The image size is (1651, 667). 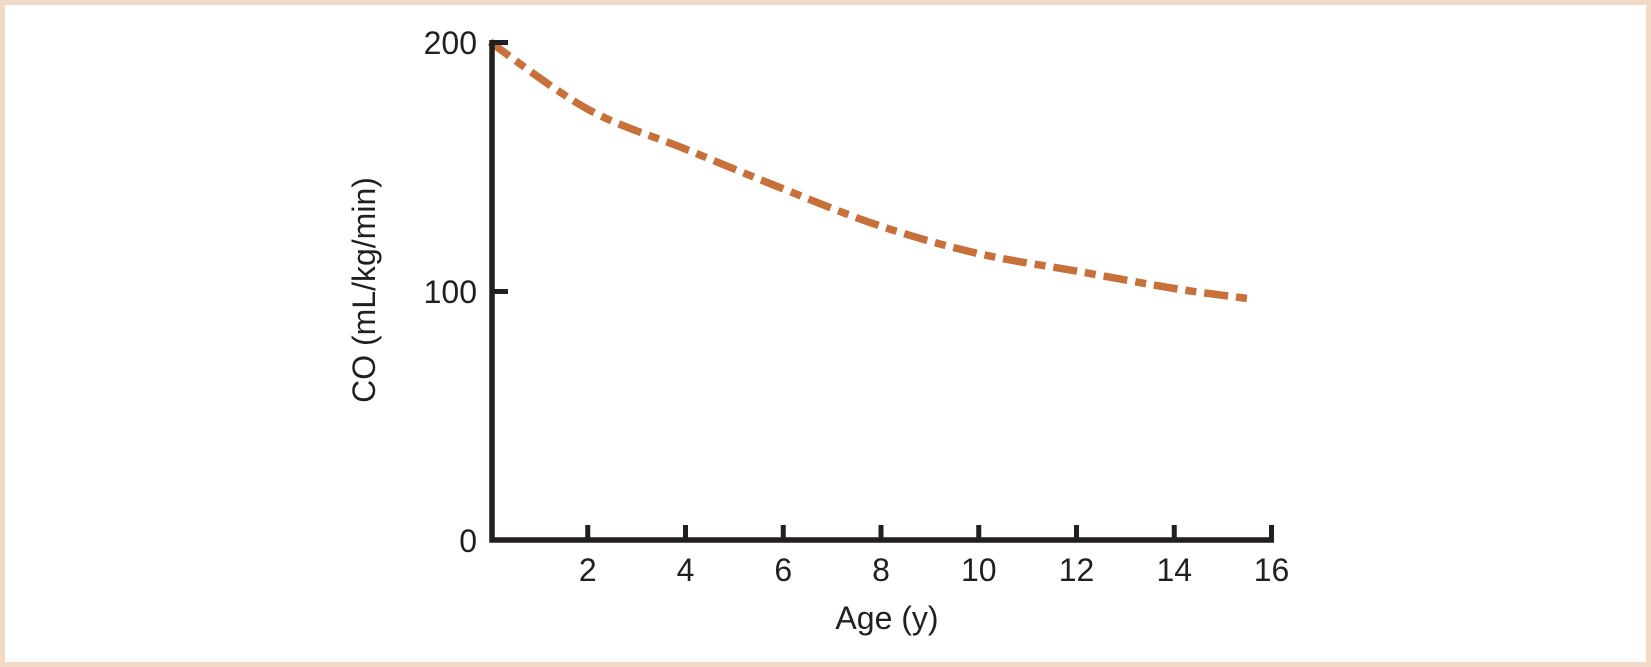 I want to click on y-tick-label: 0, so click(x=468, y=541).